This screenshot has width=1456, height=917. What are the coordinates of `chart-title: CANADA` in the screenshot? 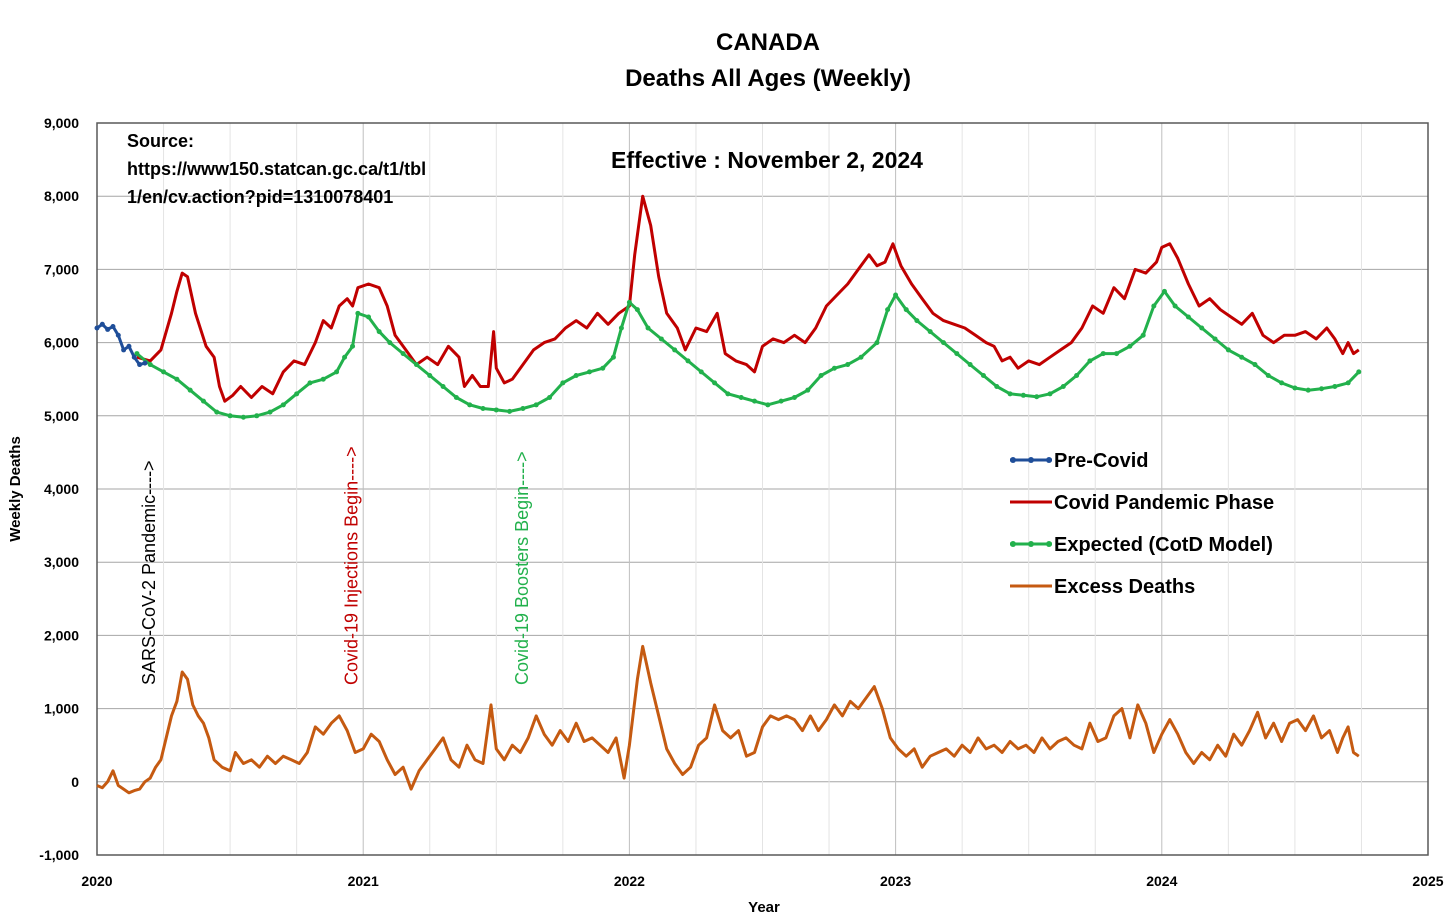 It's located at (768, 42).